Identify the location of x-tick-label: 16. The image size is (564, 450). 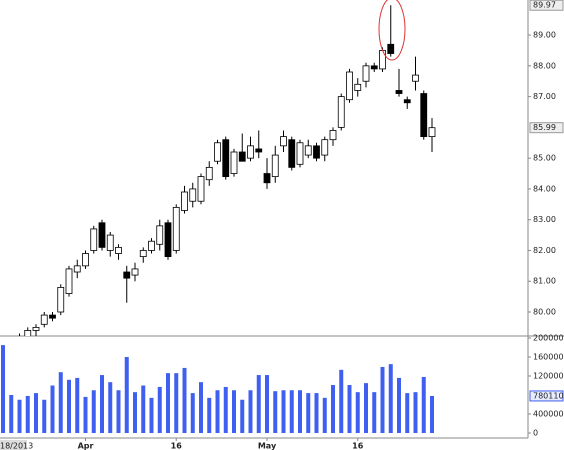
(358, 446).